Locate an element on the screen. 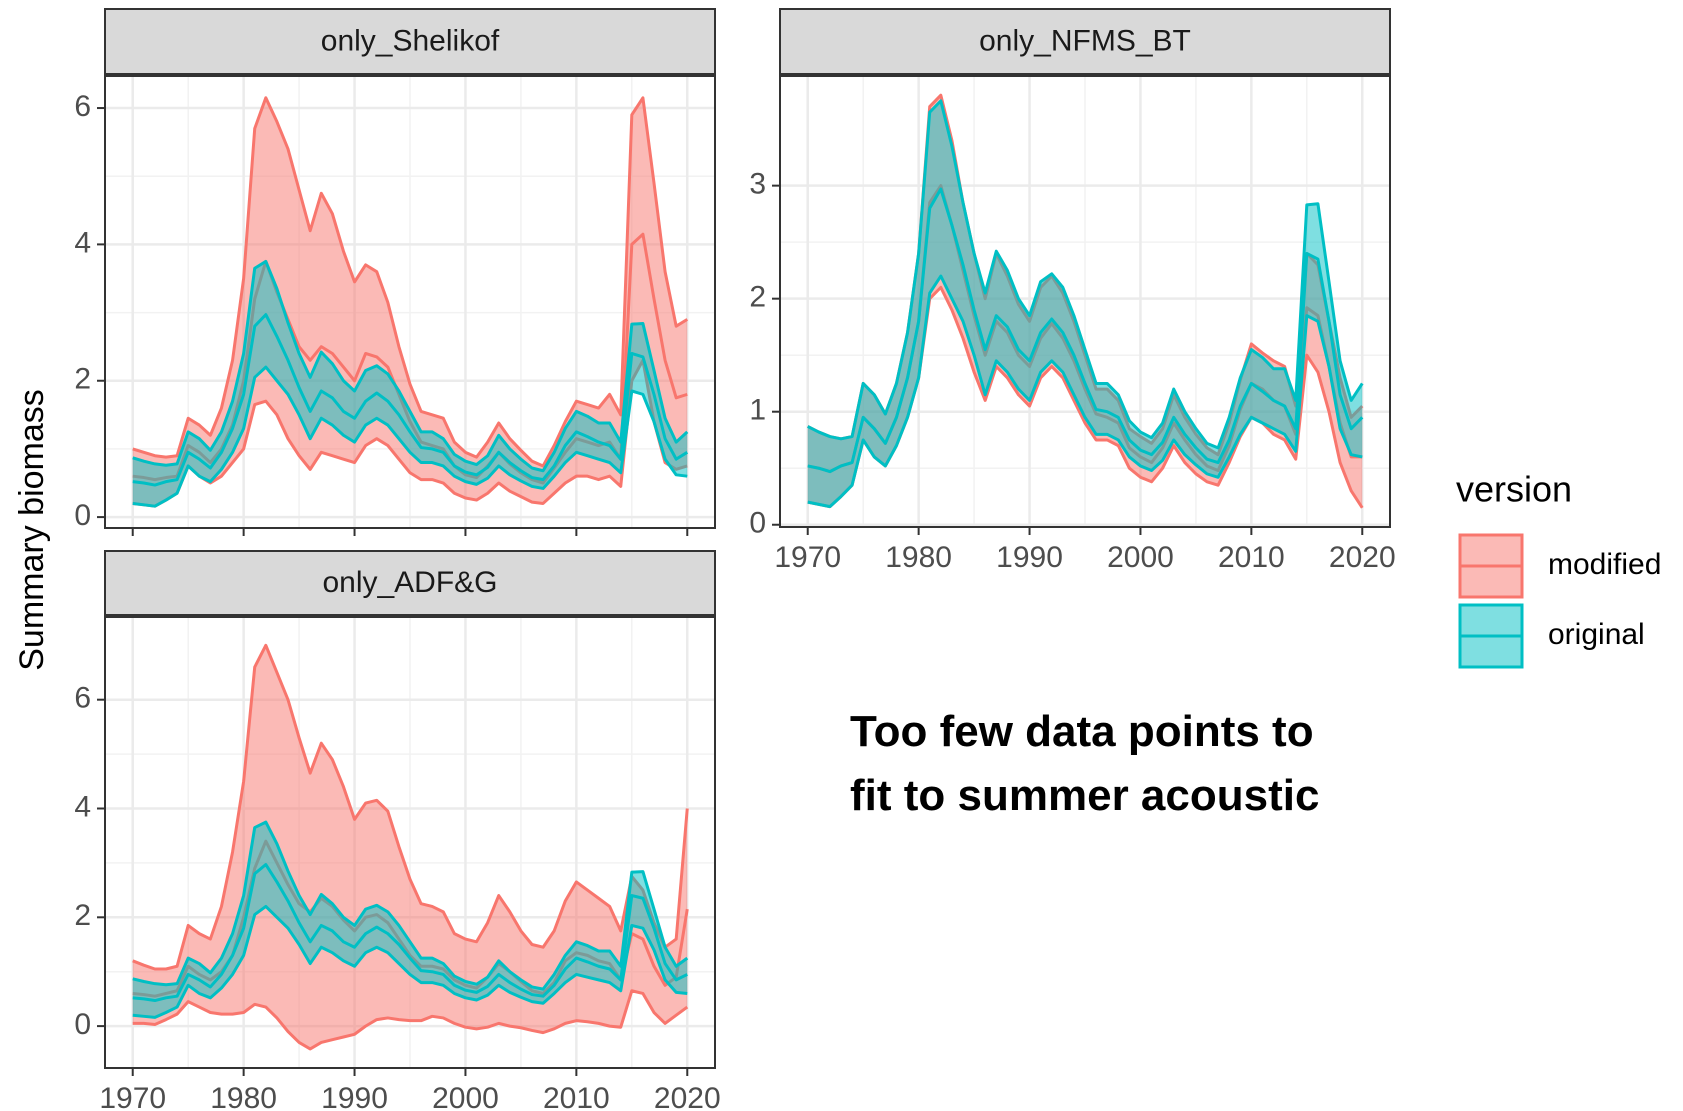 The image size is (1683, 1111). facet-title: only_ADF&G is located at coordinates (409, 582).